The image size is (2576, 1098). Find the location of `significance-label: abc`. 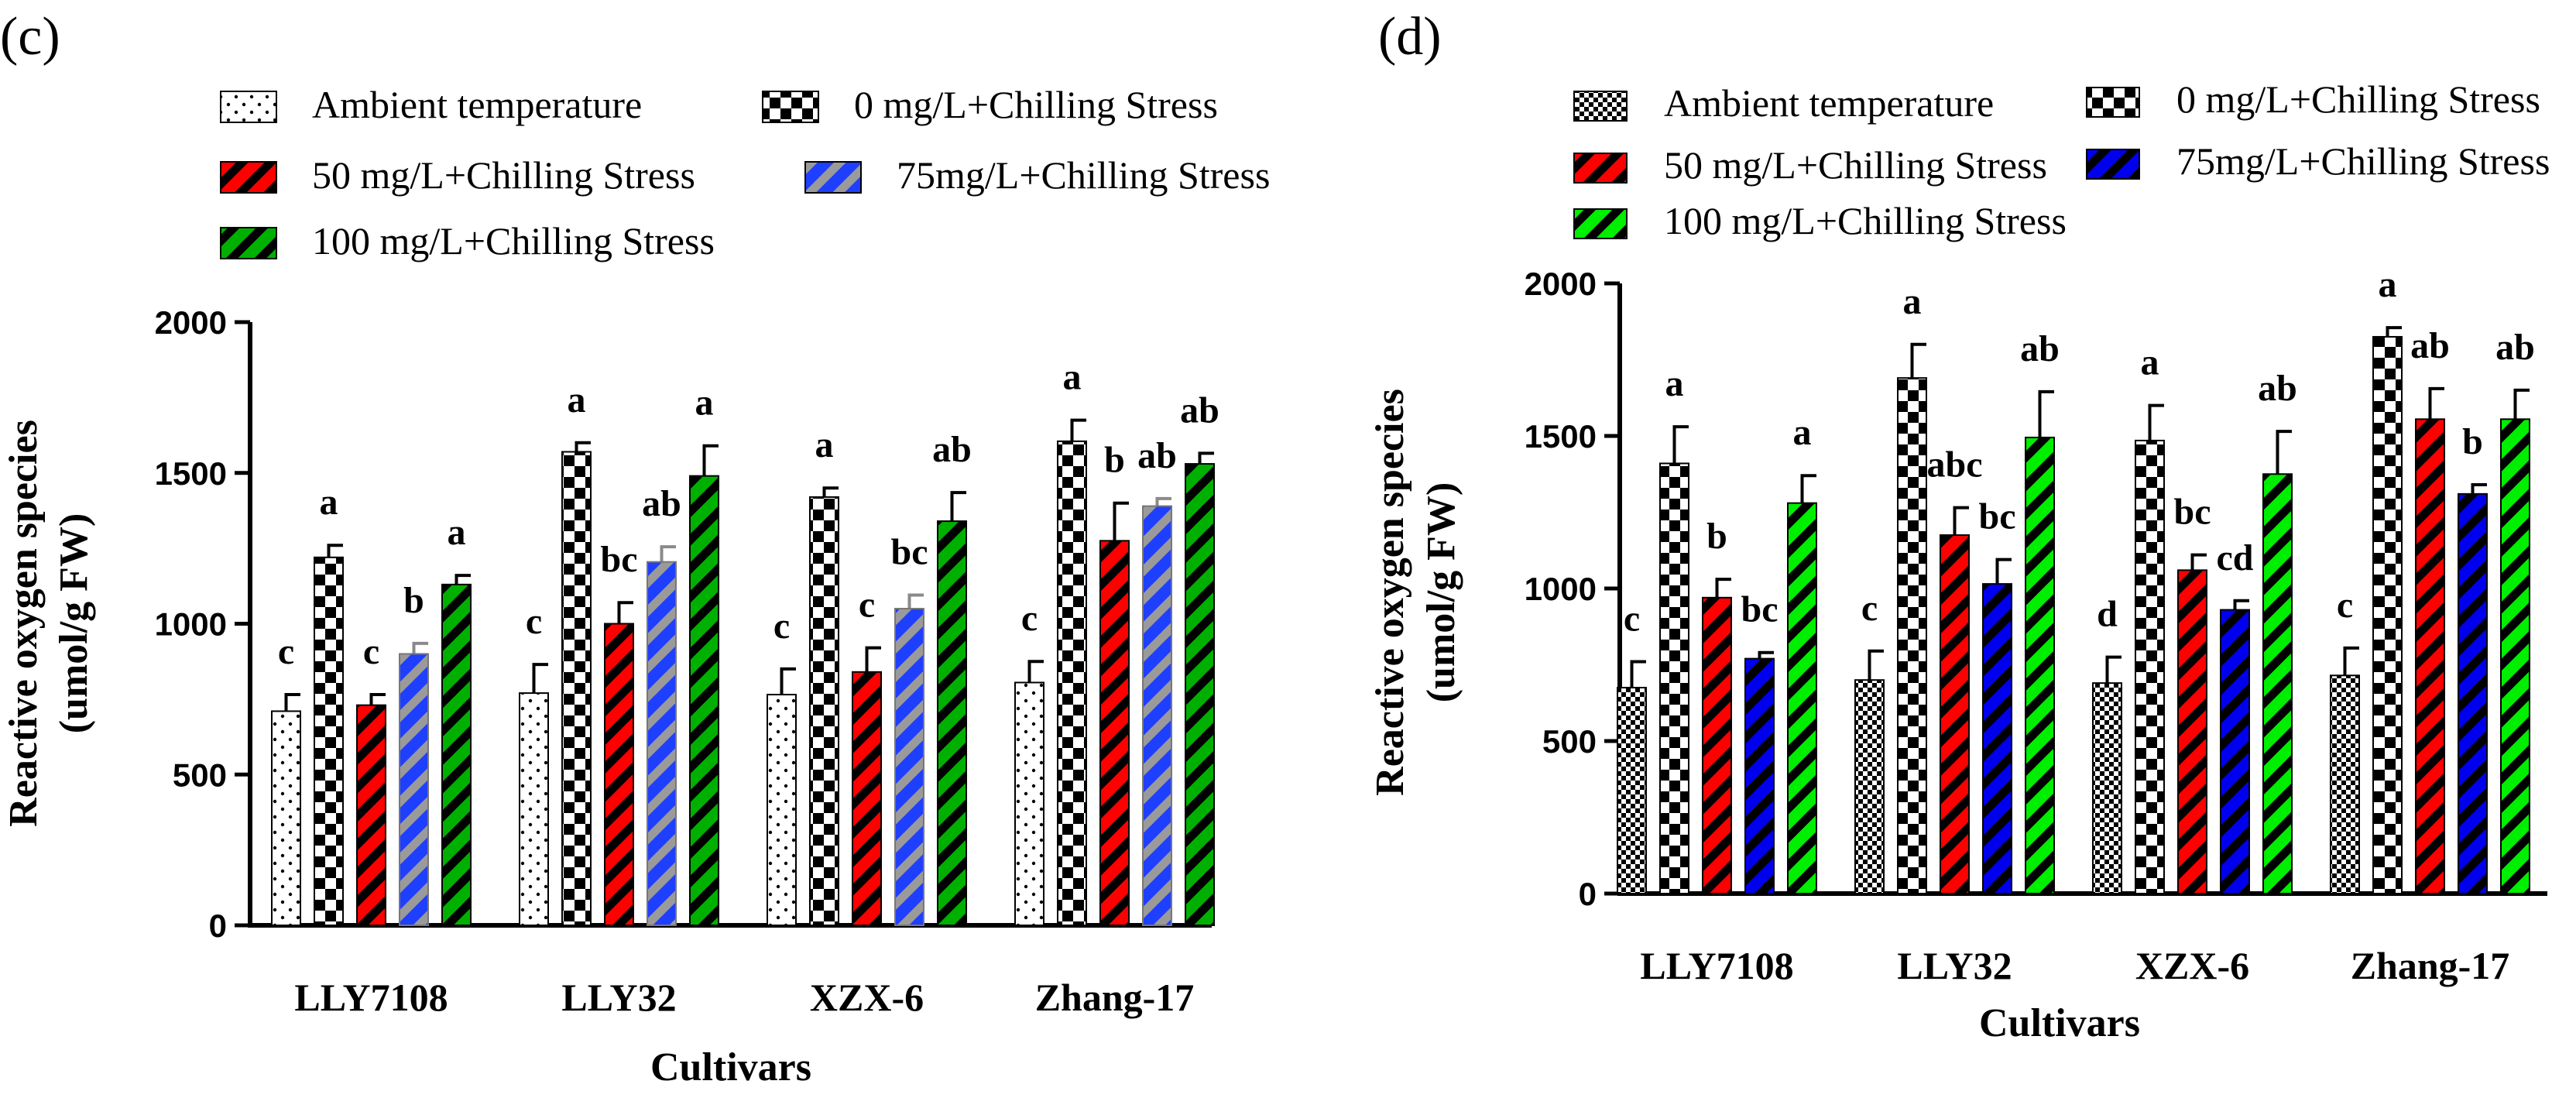

significance-label: abc is located at coordinates (1955, 465).